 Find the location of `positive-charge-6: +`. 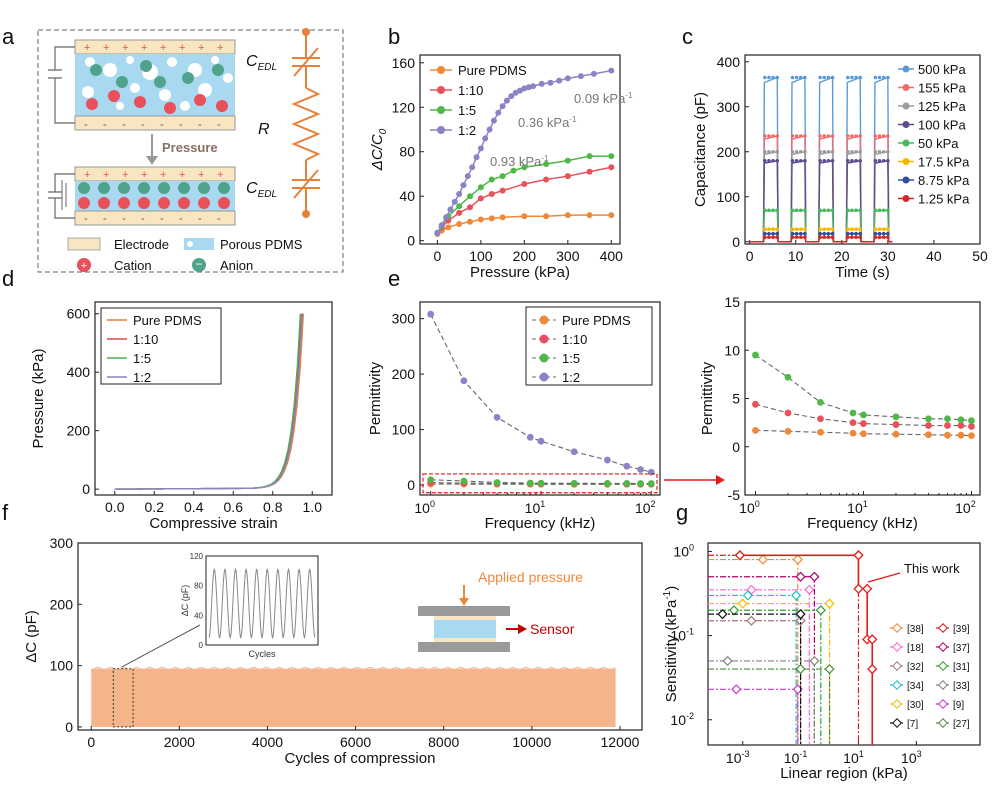

positive-charge-6: + is located at coordinates (201, 48).